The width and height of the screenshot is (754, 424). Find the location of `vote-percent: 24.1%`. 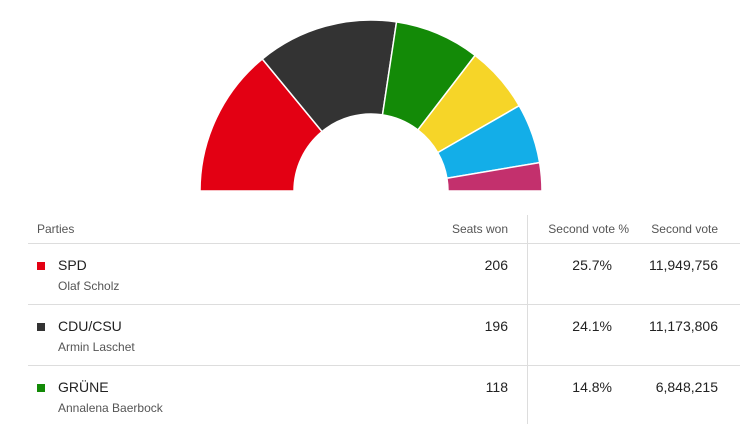

vote-percent: 24.1% is located at coordinates (592, 326).